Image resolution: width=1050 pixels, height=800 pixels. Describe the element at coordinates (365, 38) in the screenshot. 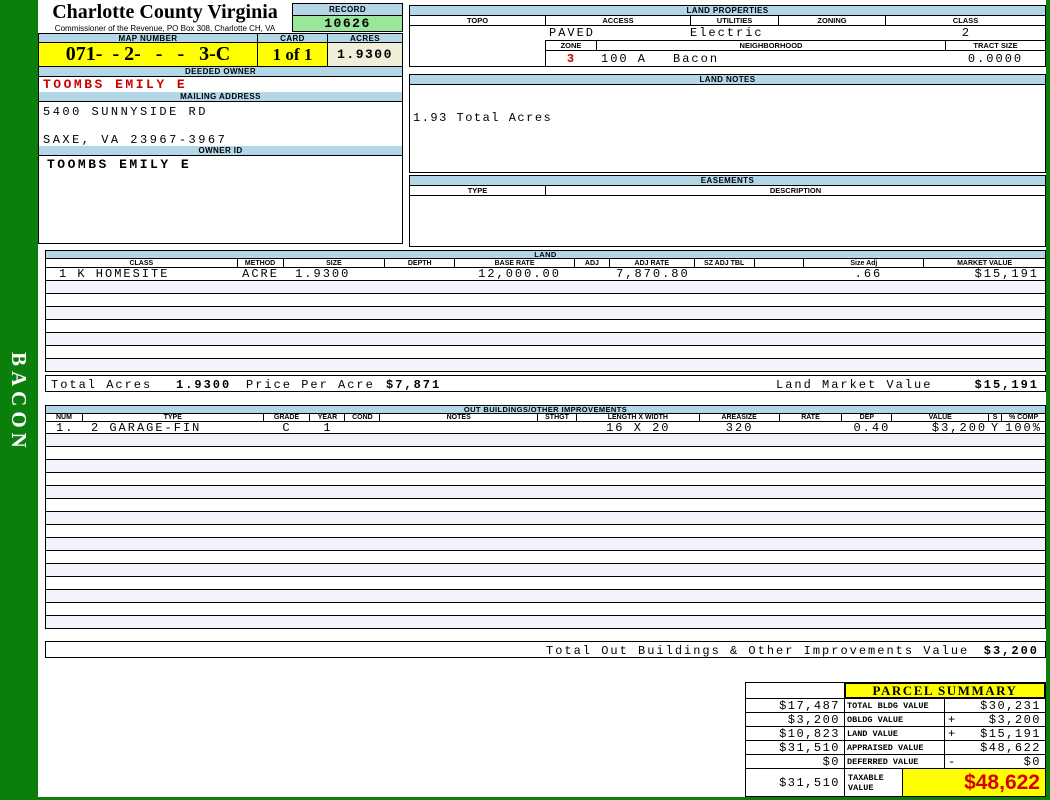

I see `acres-label: ACRES` at that location.